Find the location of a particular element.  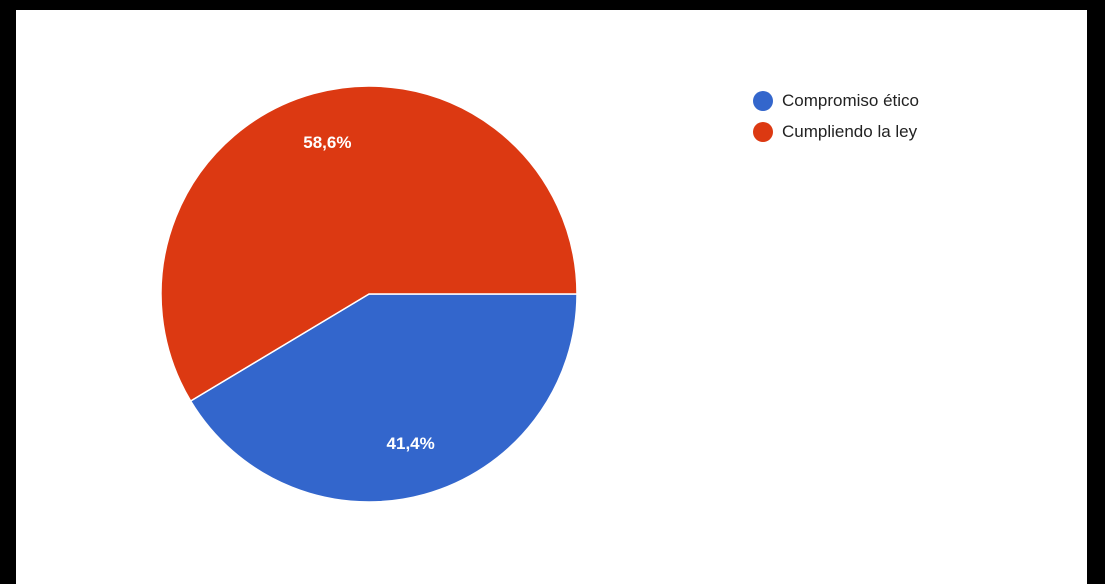

legend-swatch-cumpliendo-la-ley is located at coordinates (763, 131).